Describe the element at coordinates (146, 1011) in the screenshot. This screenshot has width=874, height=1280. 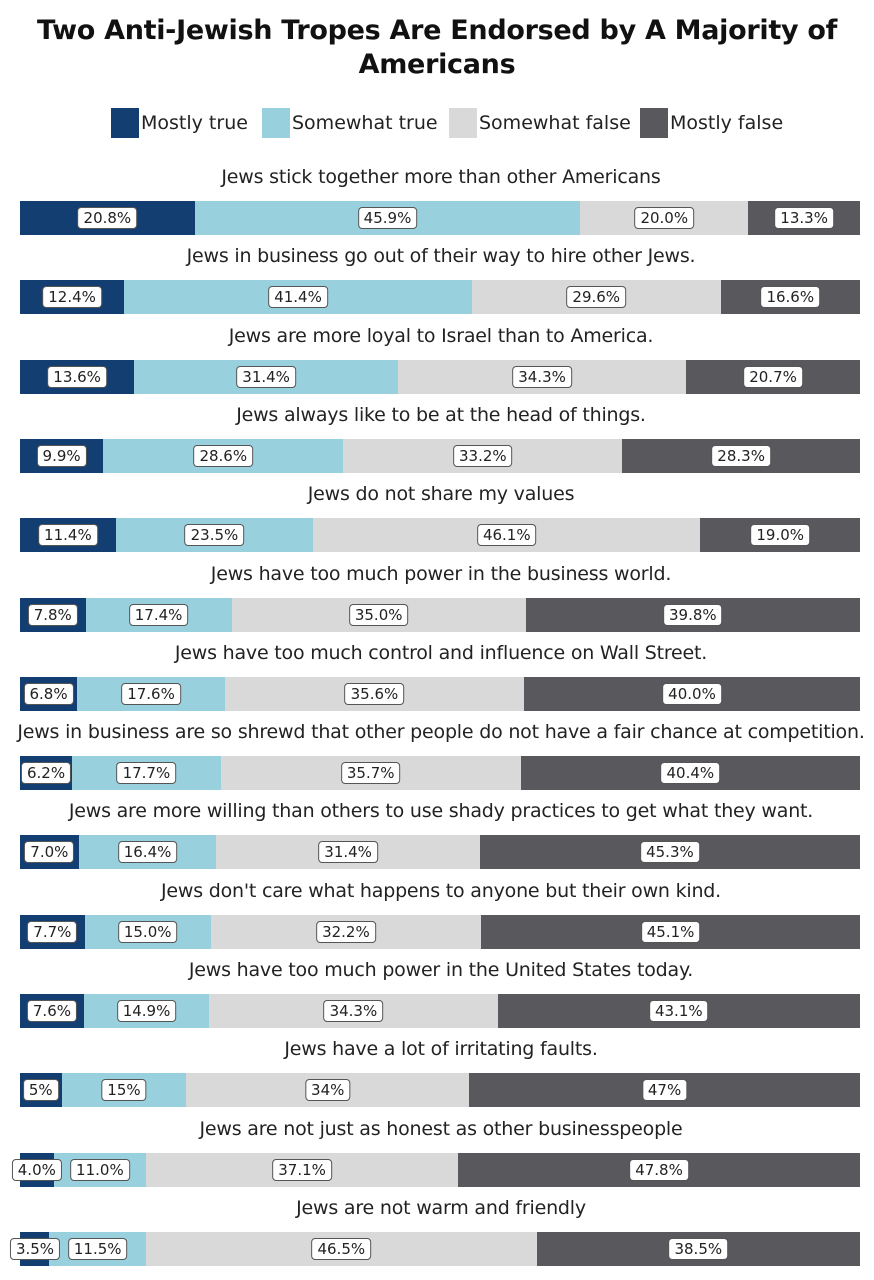
I see `value-label: 14.9%` at that location.